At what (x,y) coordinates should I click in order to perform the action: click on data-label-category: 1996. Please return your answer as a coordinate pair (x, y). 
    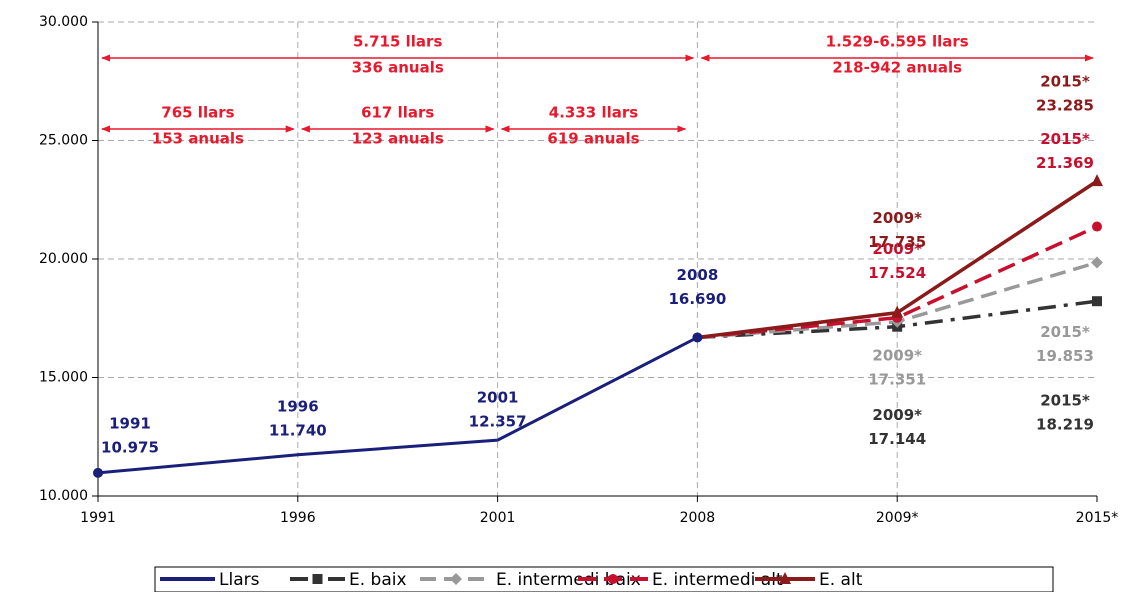
    Looking at the image, I should click on (298, 406).